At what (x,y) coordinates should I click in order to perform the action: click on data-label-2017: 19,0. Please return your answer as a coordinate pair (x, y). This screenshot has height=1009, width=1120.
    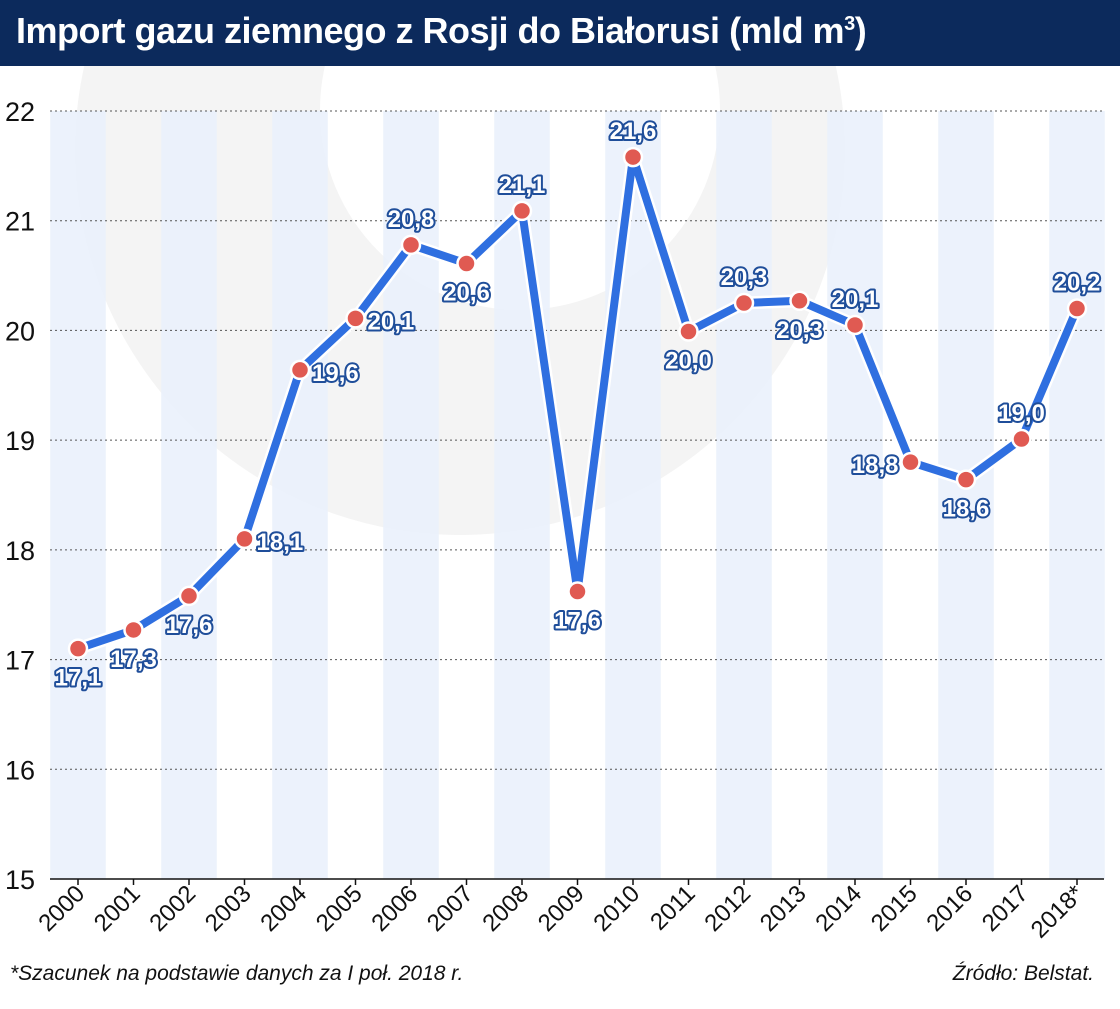
    Looking at the image, I should click on (1021, 413).